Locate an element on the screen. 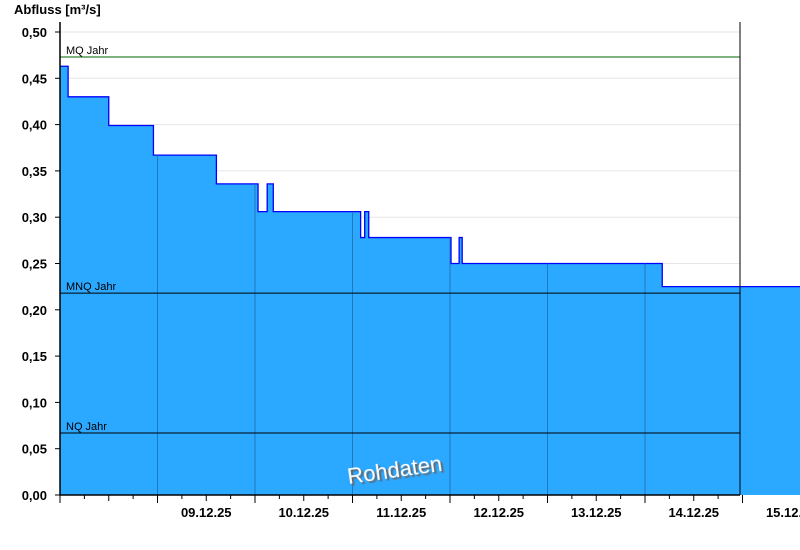 This screenshot has height=550, width=800. y-tick-label: 0,05 is located at coordinates (34, 449).